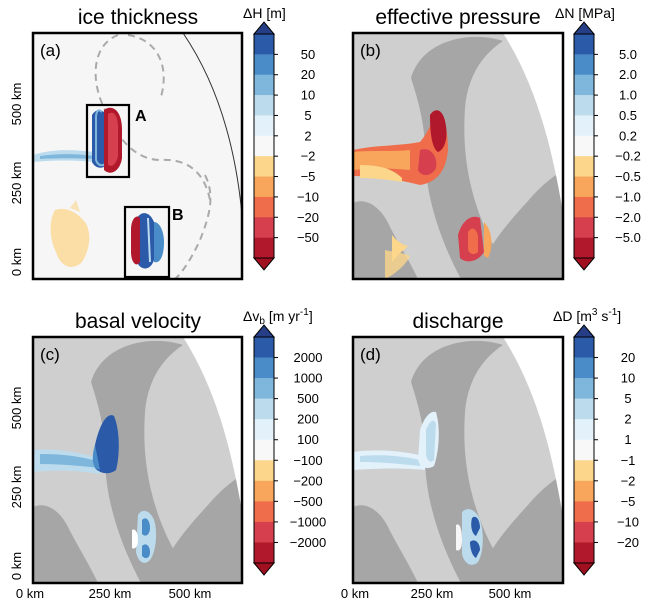 Image resolution: width=654 pixels, height=601 pixels. I want to click on colorbar-c: 2000 1000 500 200 100 −100 −200 −500 −1000 −2000, so click(289, 450).